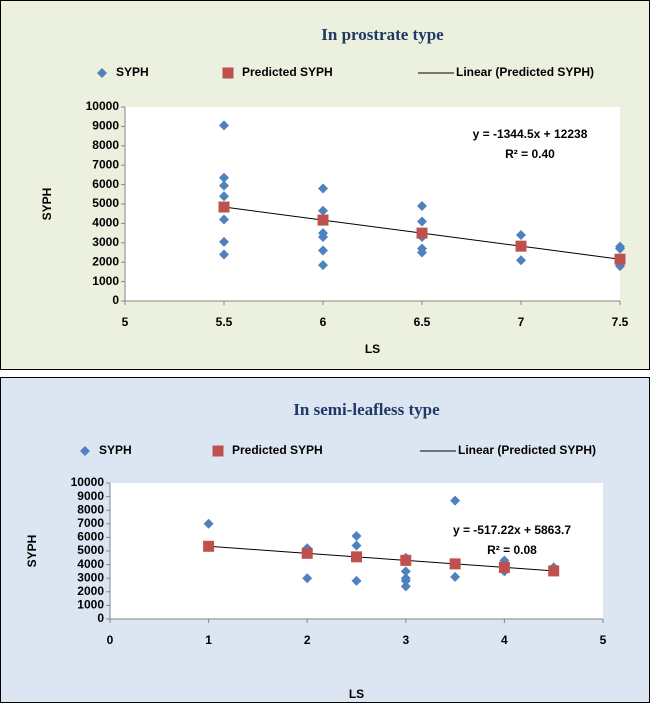  What do you see at coordinates (110, 640) in the screenshot?
I see `x-tick-label: 0` at bounding box center [110, 640].